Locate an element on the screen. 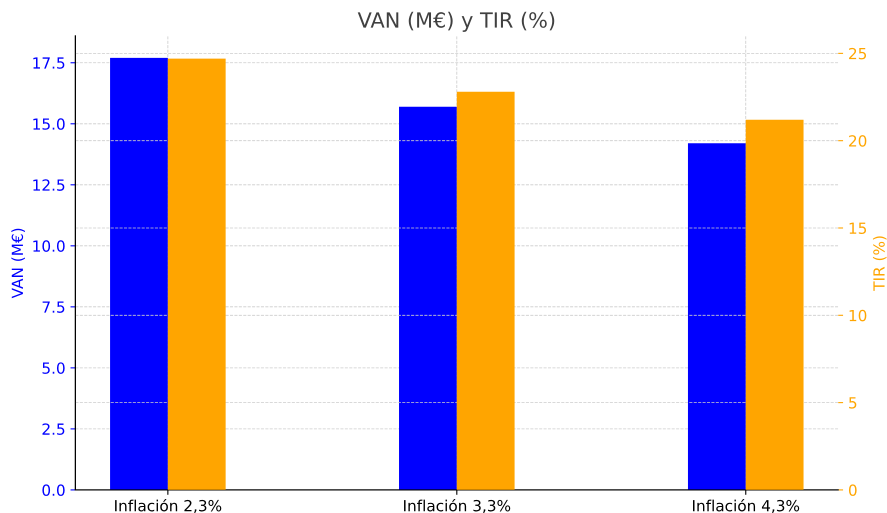  y2-tick-label: 0 is located at coordinates (852, 490).